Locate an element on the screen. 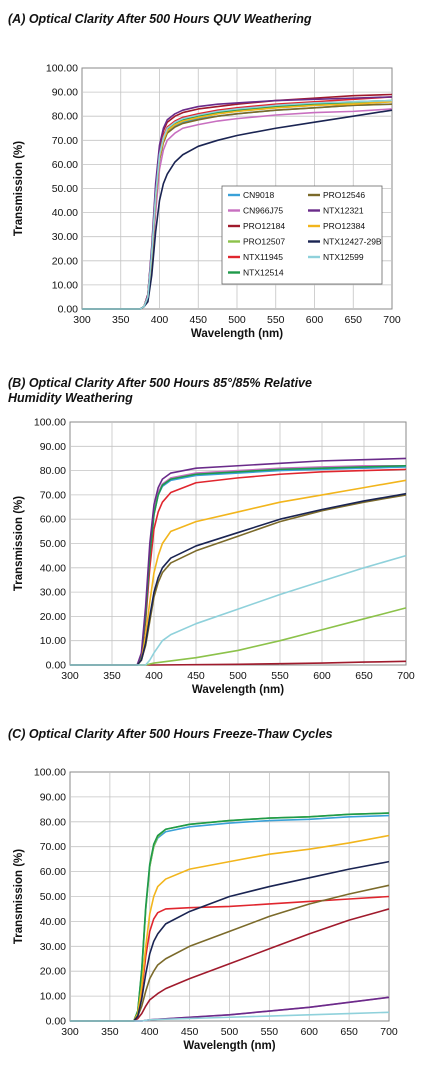 This screenshot has height=1080, width=441. legend-entry: PRO12184 is located at coordinates (264, 226).